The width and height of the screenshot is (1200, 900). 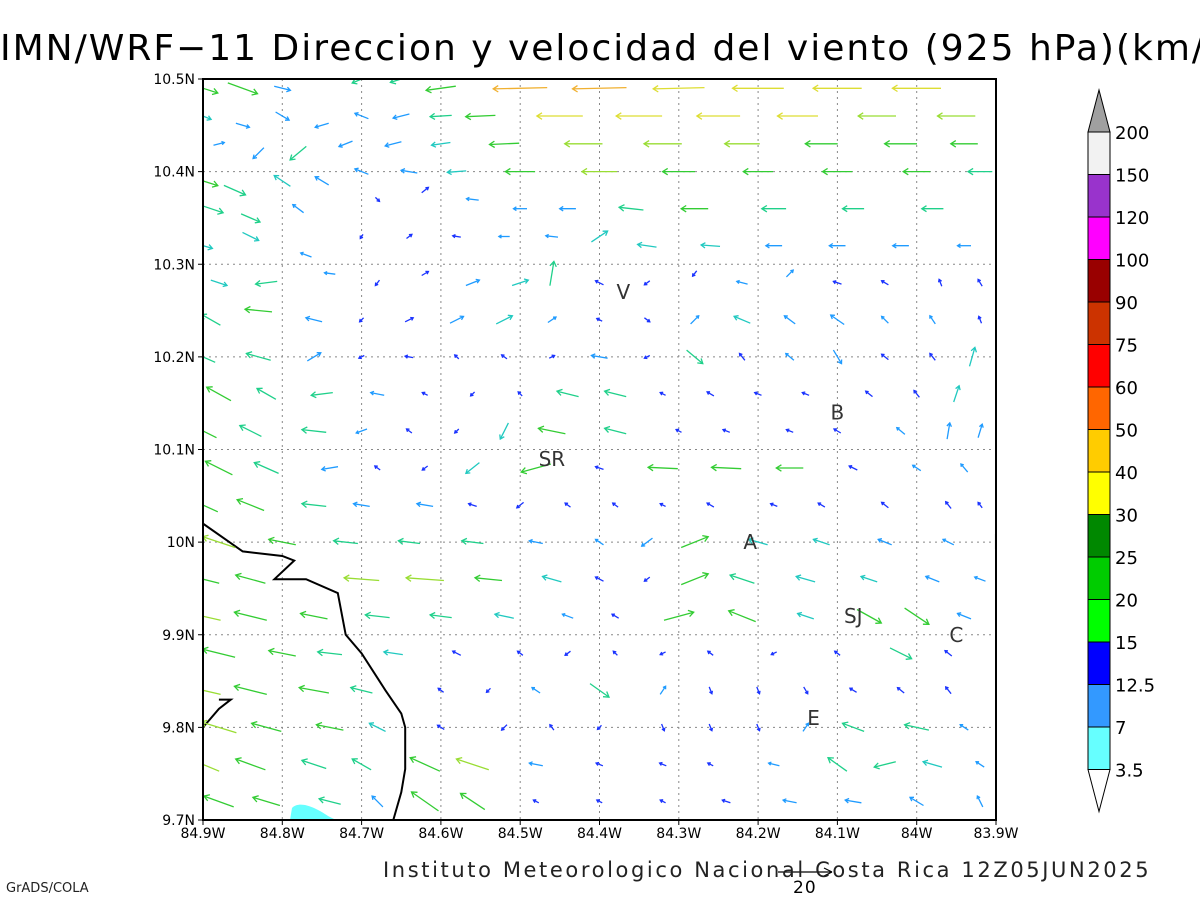 I want to click on colorbar-label: 25, so click(x=1126, y=558).